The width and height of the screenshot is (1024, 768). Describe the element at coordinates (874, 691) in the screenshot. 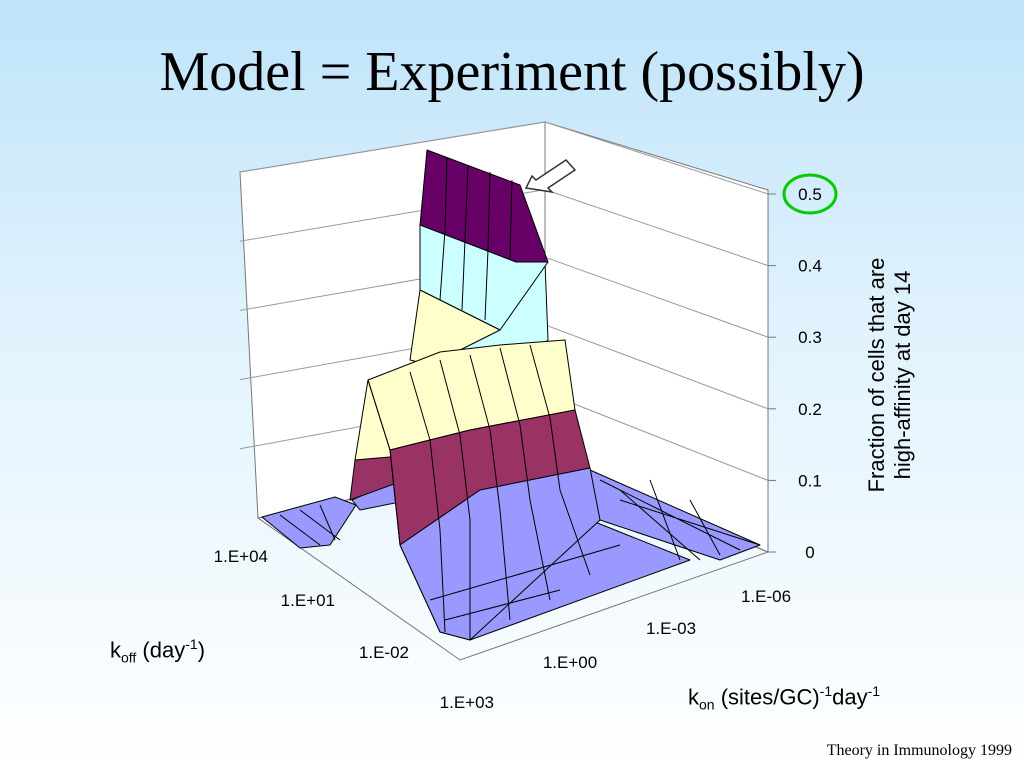

I see `kon-label-sup2: -1` at that location.